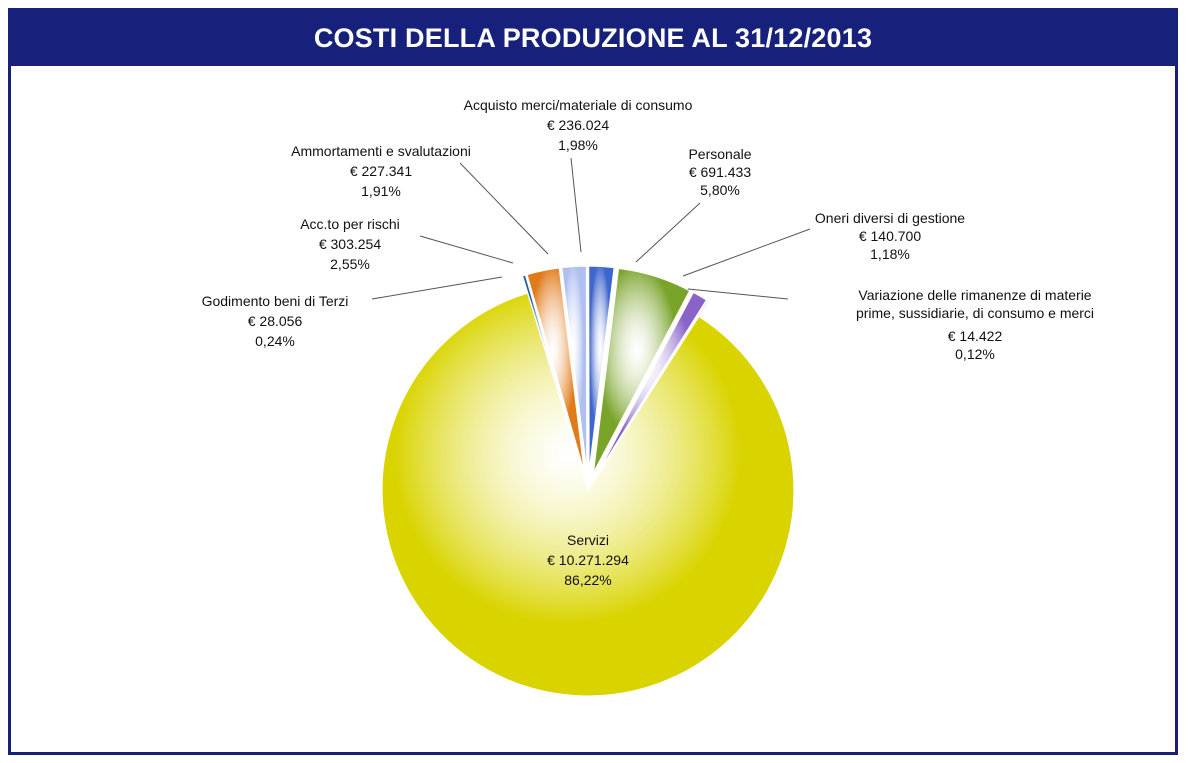 The height and width of the screenshot is (763, 1192). Describe the element at coordinates (275, 301) in the screenshot. I see `data-label-name-godimento-beni-di-terzi: Godimento beni di Terzi` at that location.